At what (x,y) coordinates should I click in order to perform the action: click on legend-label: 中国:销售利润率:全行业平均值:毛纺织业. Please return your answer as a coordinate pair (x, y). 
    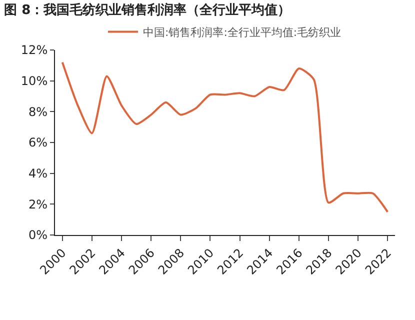
    Looking at the image, I should click on (242, 33).